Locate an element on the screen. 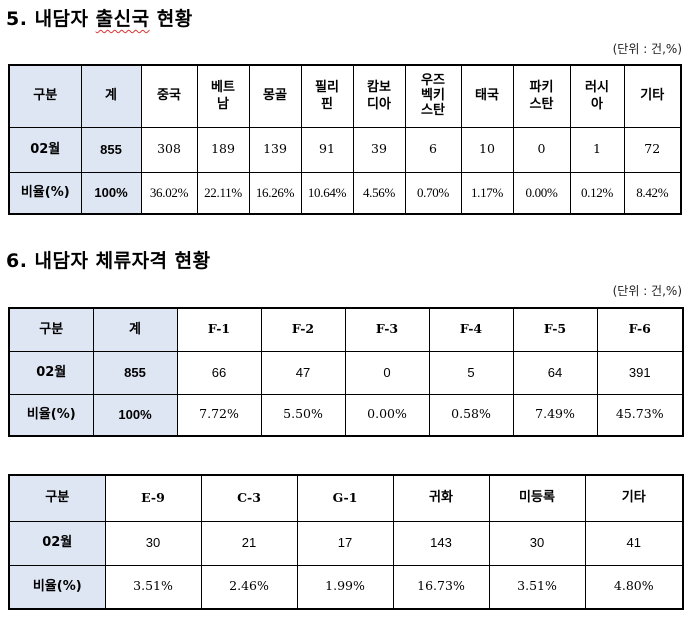  origin-ratio-total: 100% is located at coordinates (111, 193).